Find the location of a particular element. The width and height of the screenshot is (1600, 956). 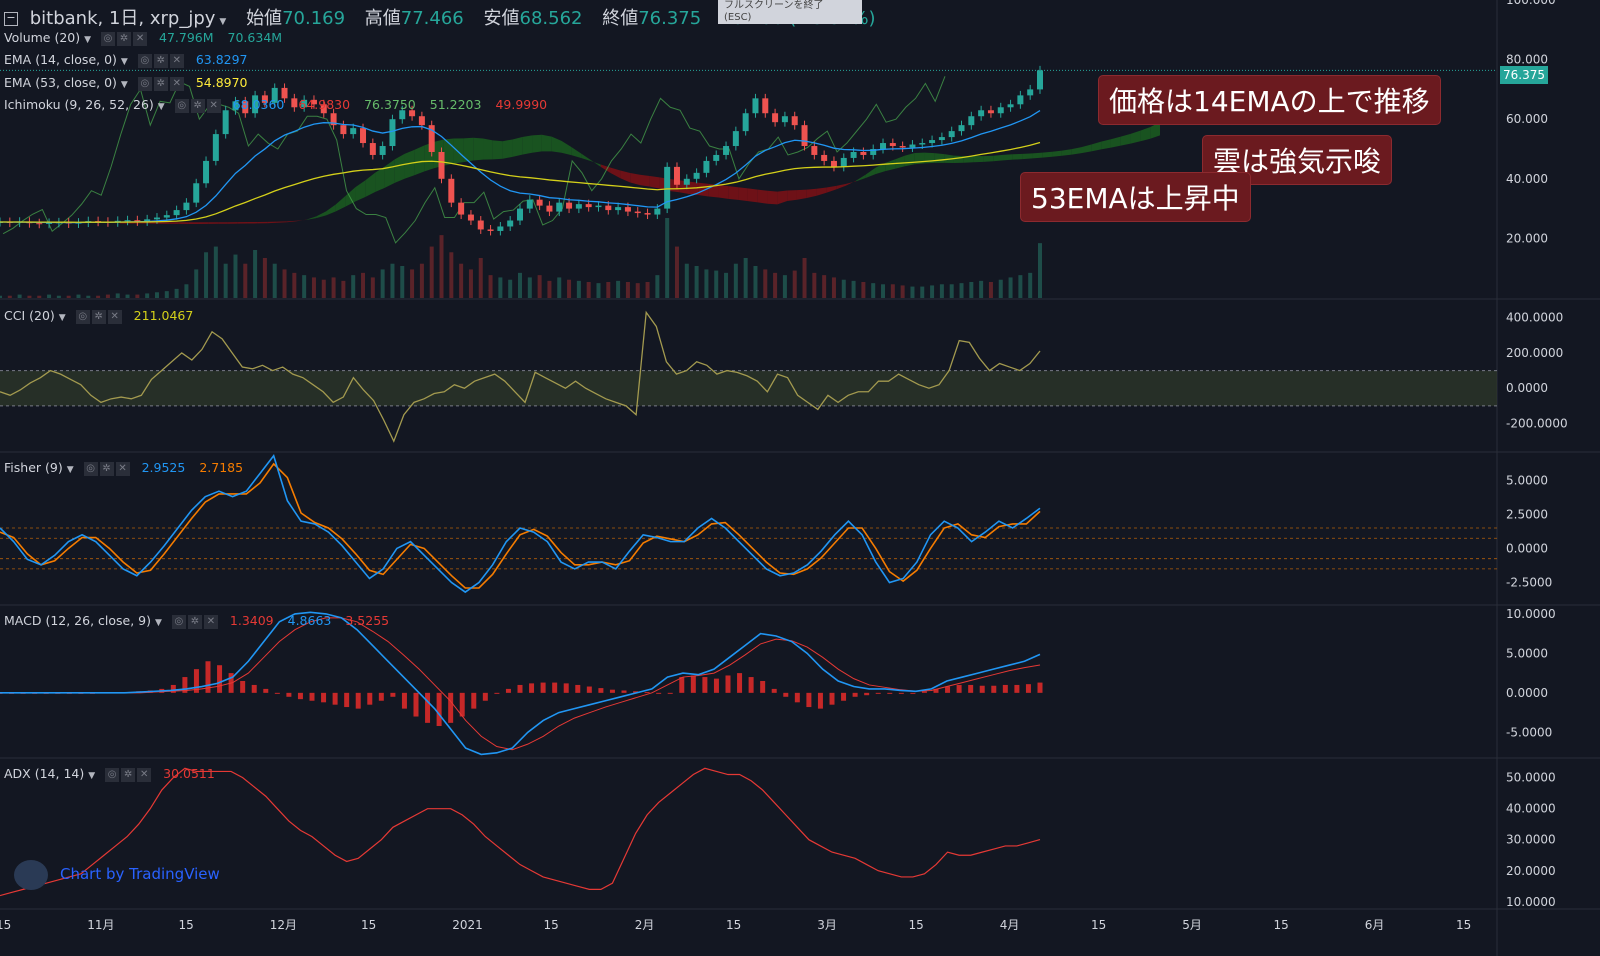

tradingview-logo-icon is located at coordinates (31, 875).